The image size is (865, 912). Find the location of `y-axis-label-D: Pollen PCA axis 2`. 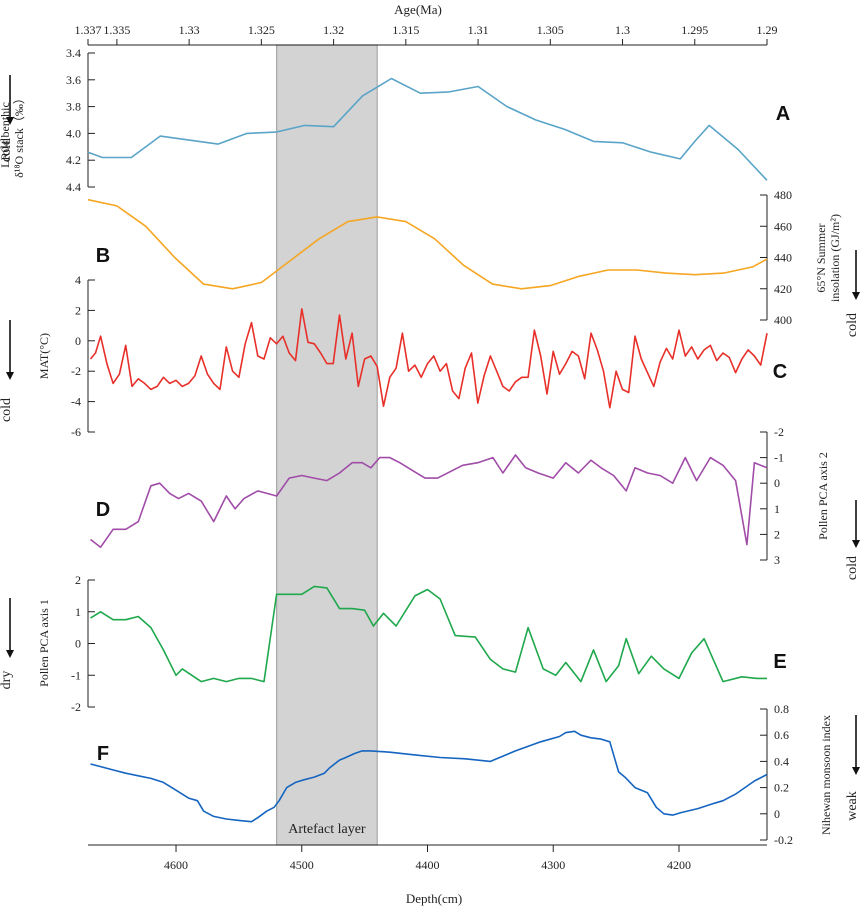

y-axis-label-D: Pollen PCA axis 2 is located at coordinates (823, 496).